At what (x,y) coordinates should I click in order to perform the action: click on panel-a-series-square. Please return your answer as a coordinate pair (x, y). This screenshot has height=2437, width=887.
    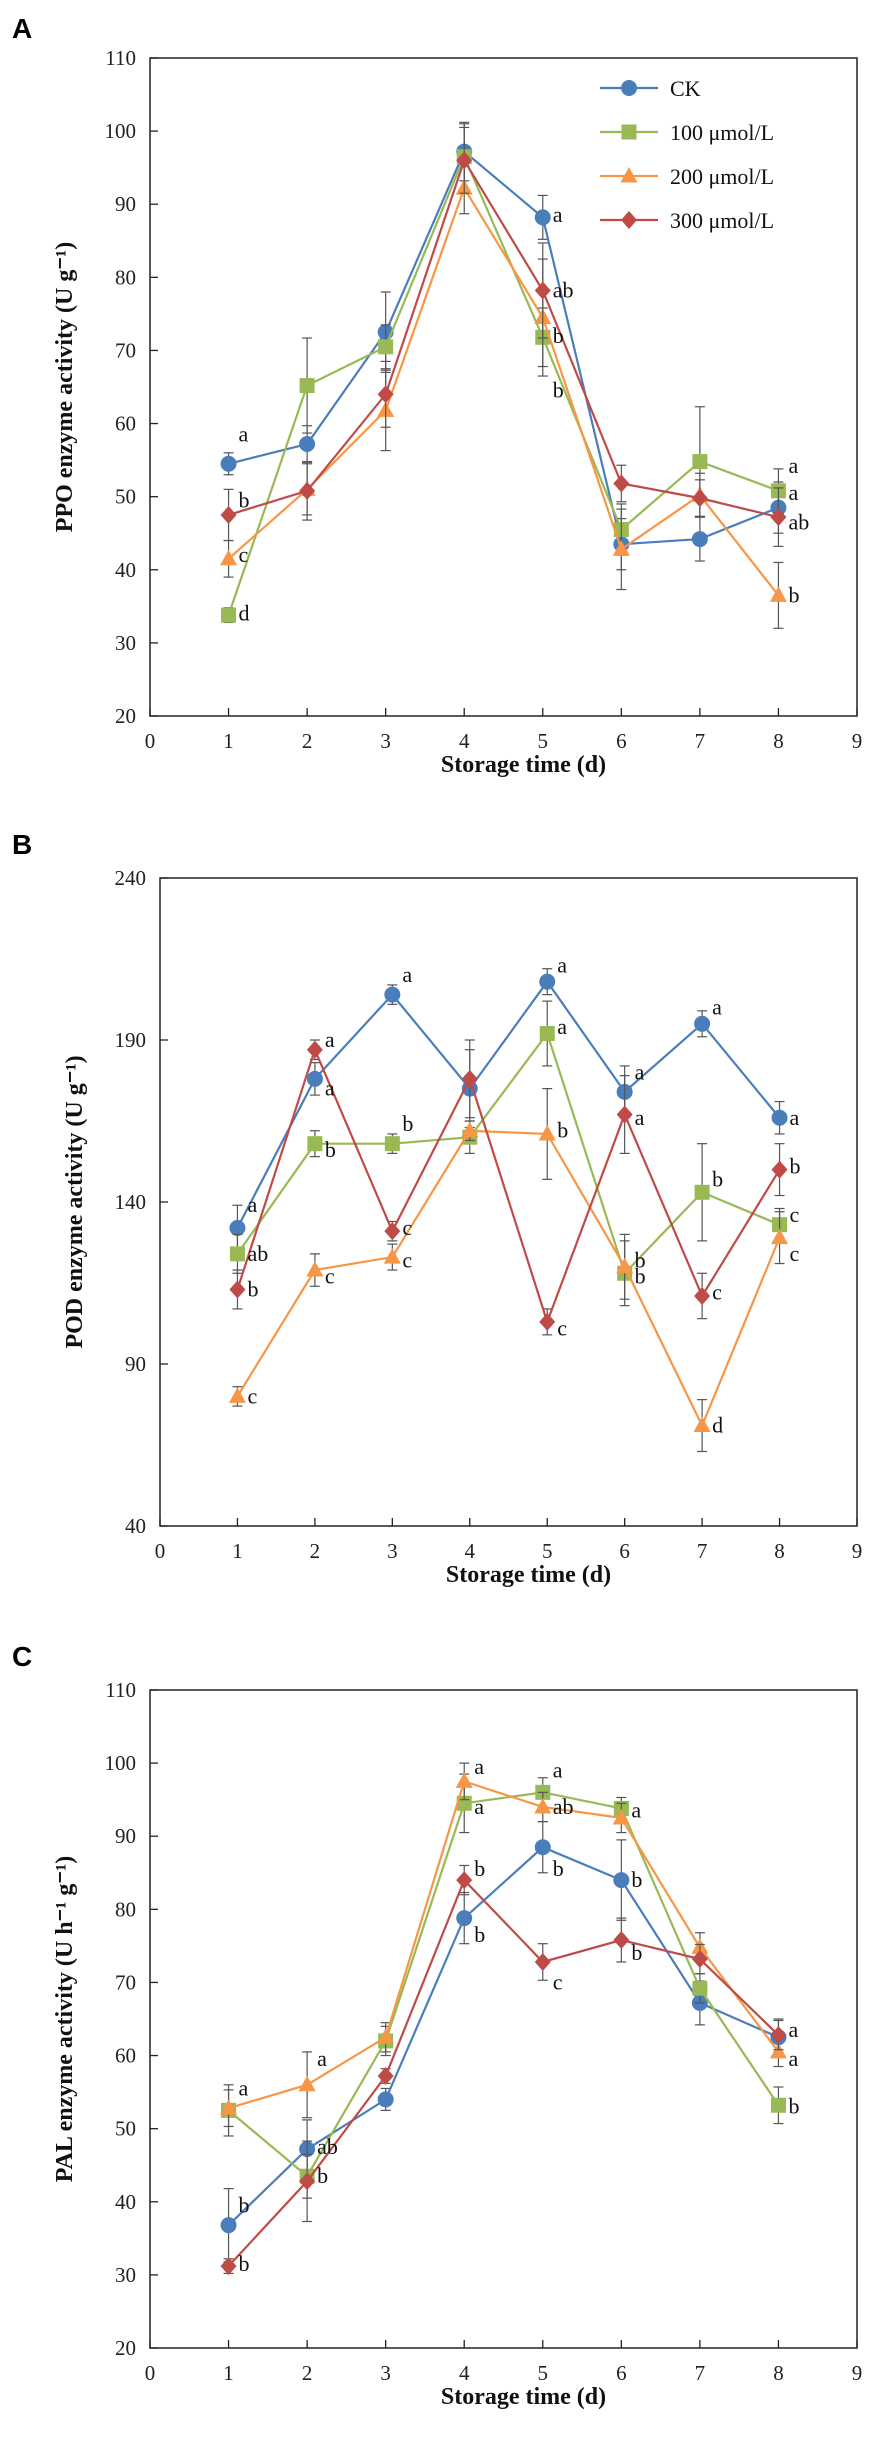
    Looking at the image, I should click on (503, 373).